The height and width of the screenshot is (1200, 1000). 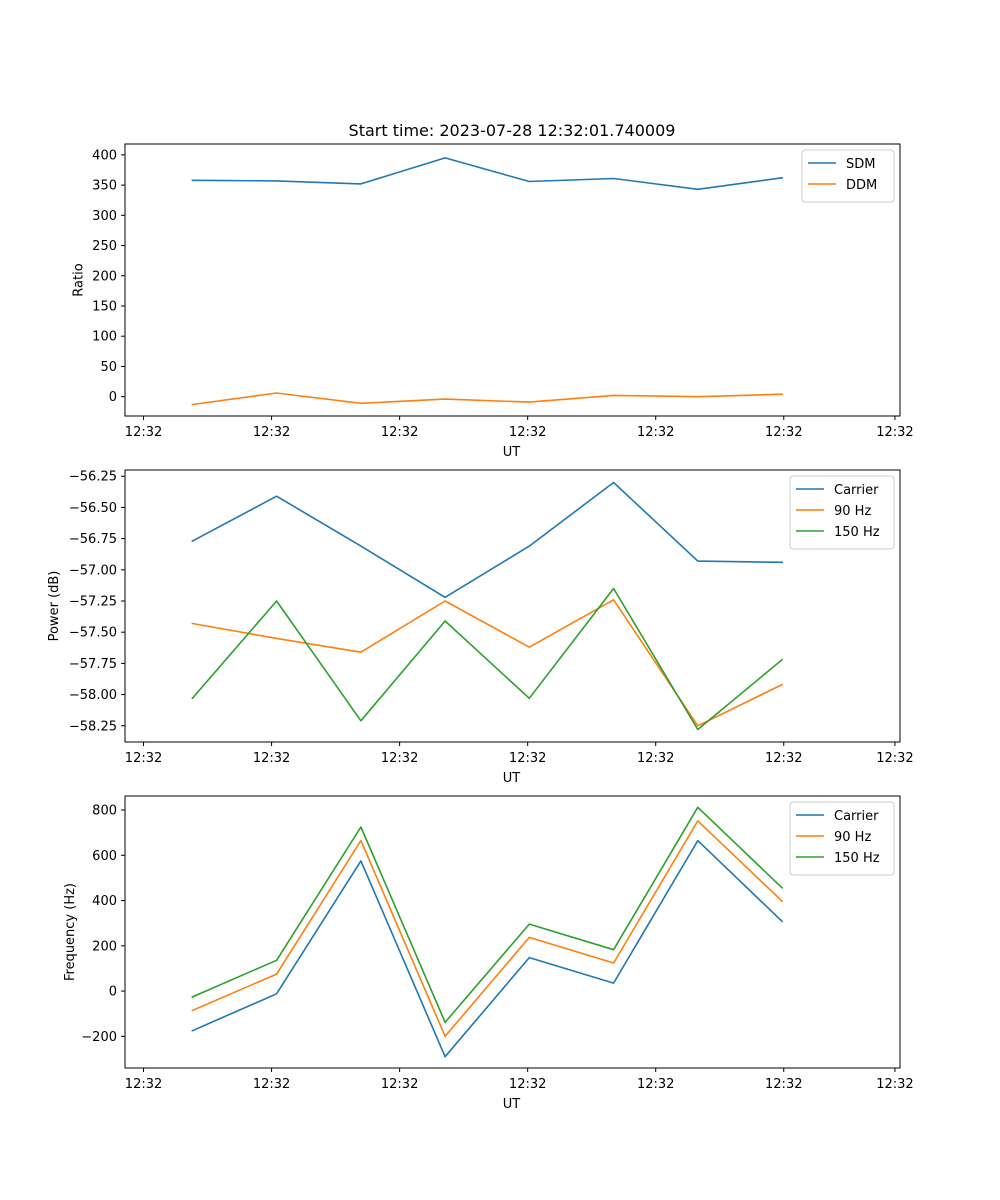 What do you see at coordinates (861, 185) in the screenshot?
I see `legend-label: DDM` at bounding box center [861, 185].